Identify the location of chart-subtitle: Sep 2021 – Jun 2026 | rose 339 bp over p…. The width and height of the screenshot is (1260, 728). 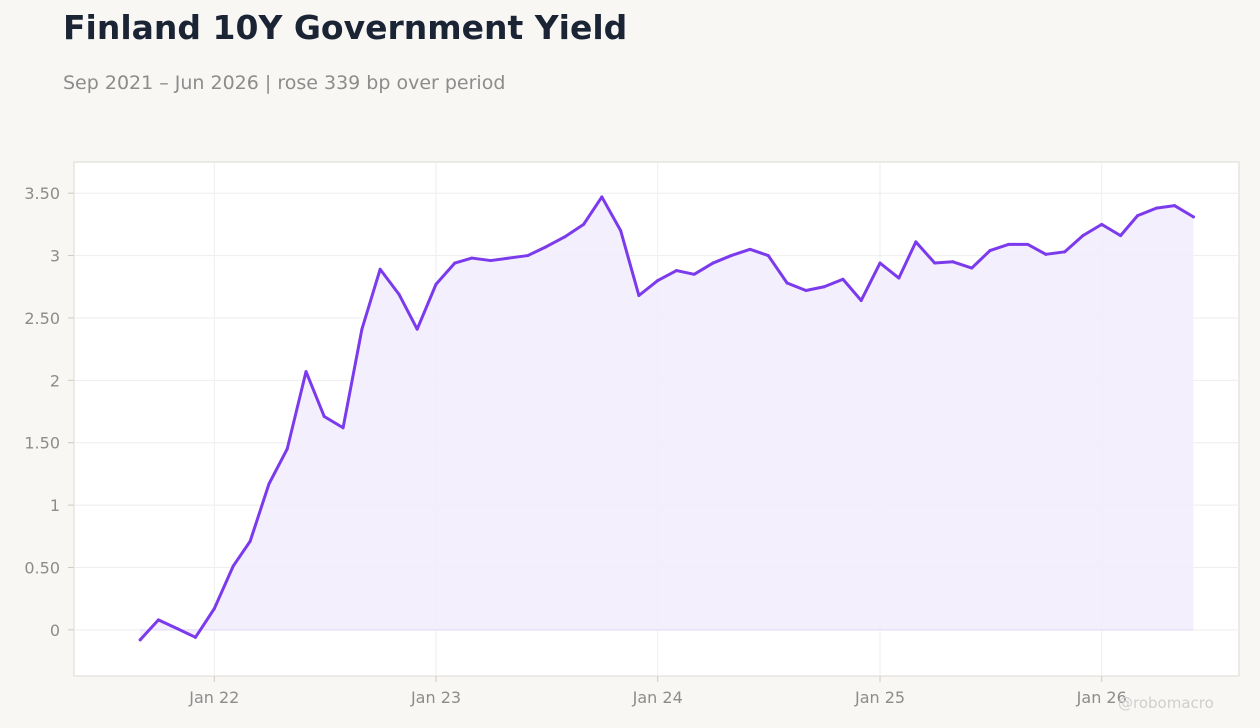
(284, 83).